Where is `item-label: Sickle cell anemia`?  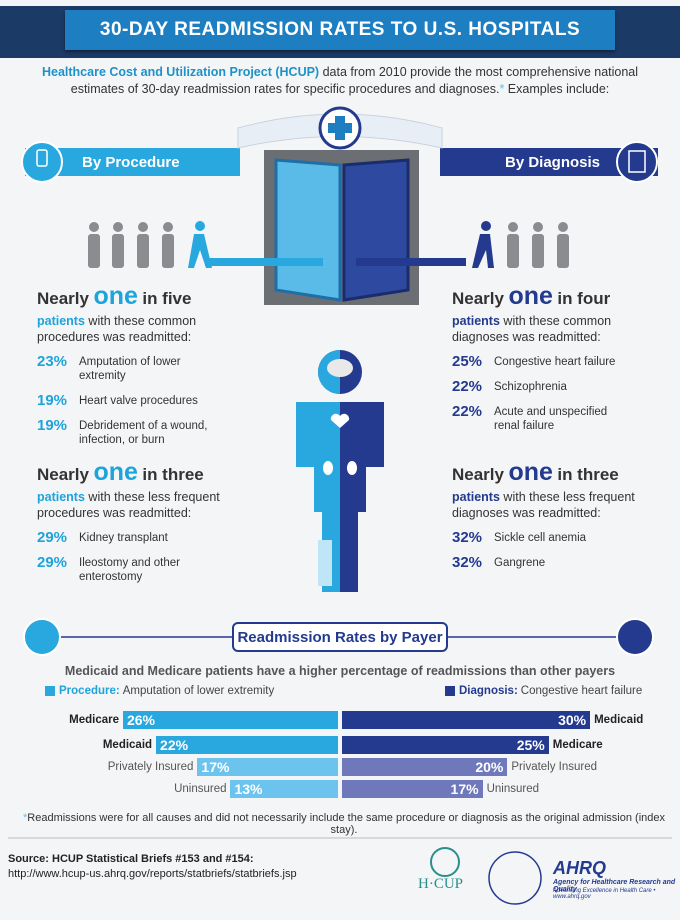 item-label: Sickle cell anemia is located at coordinates (540, 538).